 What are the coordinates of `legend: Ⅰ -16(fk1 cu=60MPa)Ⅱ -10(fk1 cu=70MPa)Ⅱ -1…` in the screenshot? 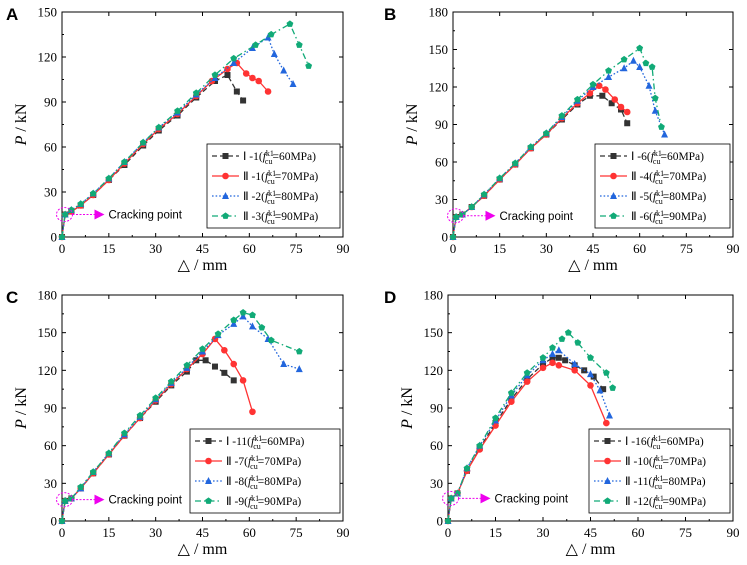 It's located at (659, 471).